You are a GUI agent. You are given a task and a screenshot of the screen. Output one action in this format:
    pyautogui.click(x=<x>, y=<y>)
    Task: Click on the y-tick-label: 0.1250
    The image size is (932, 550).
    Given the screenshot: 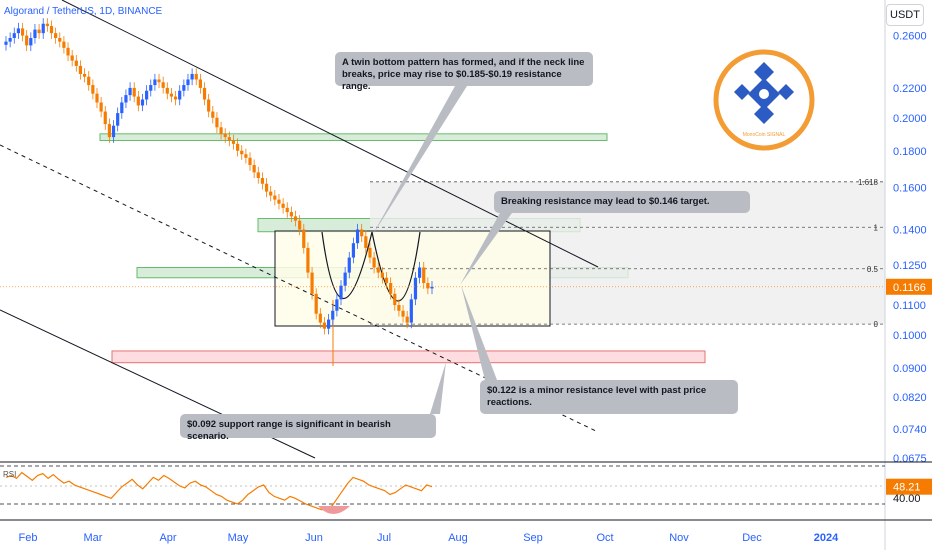 What is the action you would take?
    pyautogui.click(x=910, y=266)
    